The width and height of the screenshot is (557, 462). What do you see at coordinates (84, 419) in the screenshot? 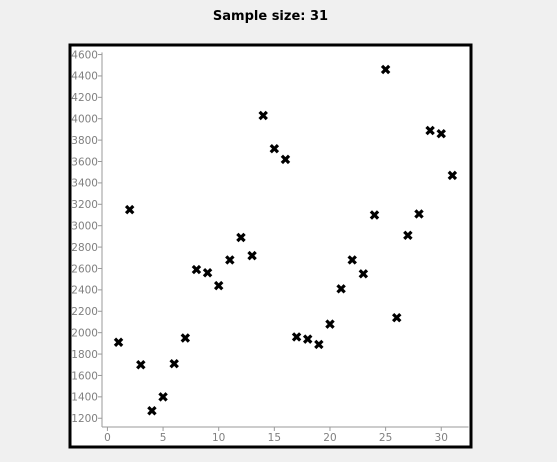
I see `y-tick-label: 1200` at bounding box center [84, 419].